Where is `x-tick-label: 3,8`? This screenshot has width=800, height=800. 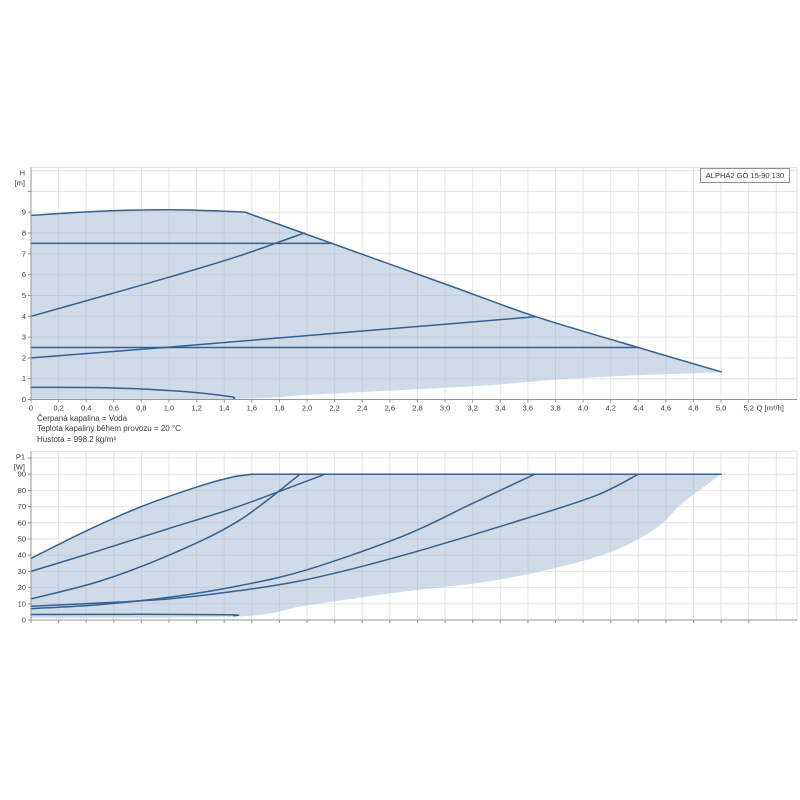
x-tick-label: 3,8 is located at coordinates (555, 408).